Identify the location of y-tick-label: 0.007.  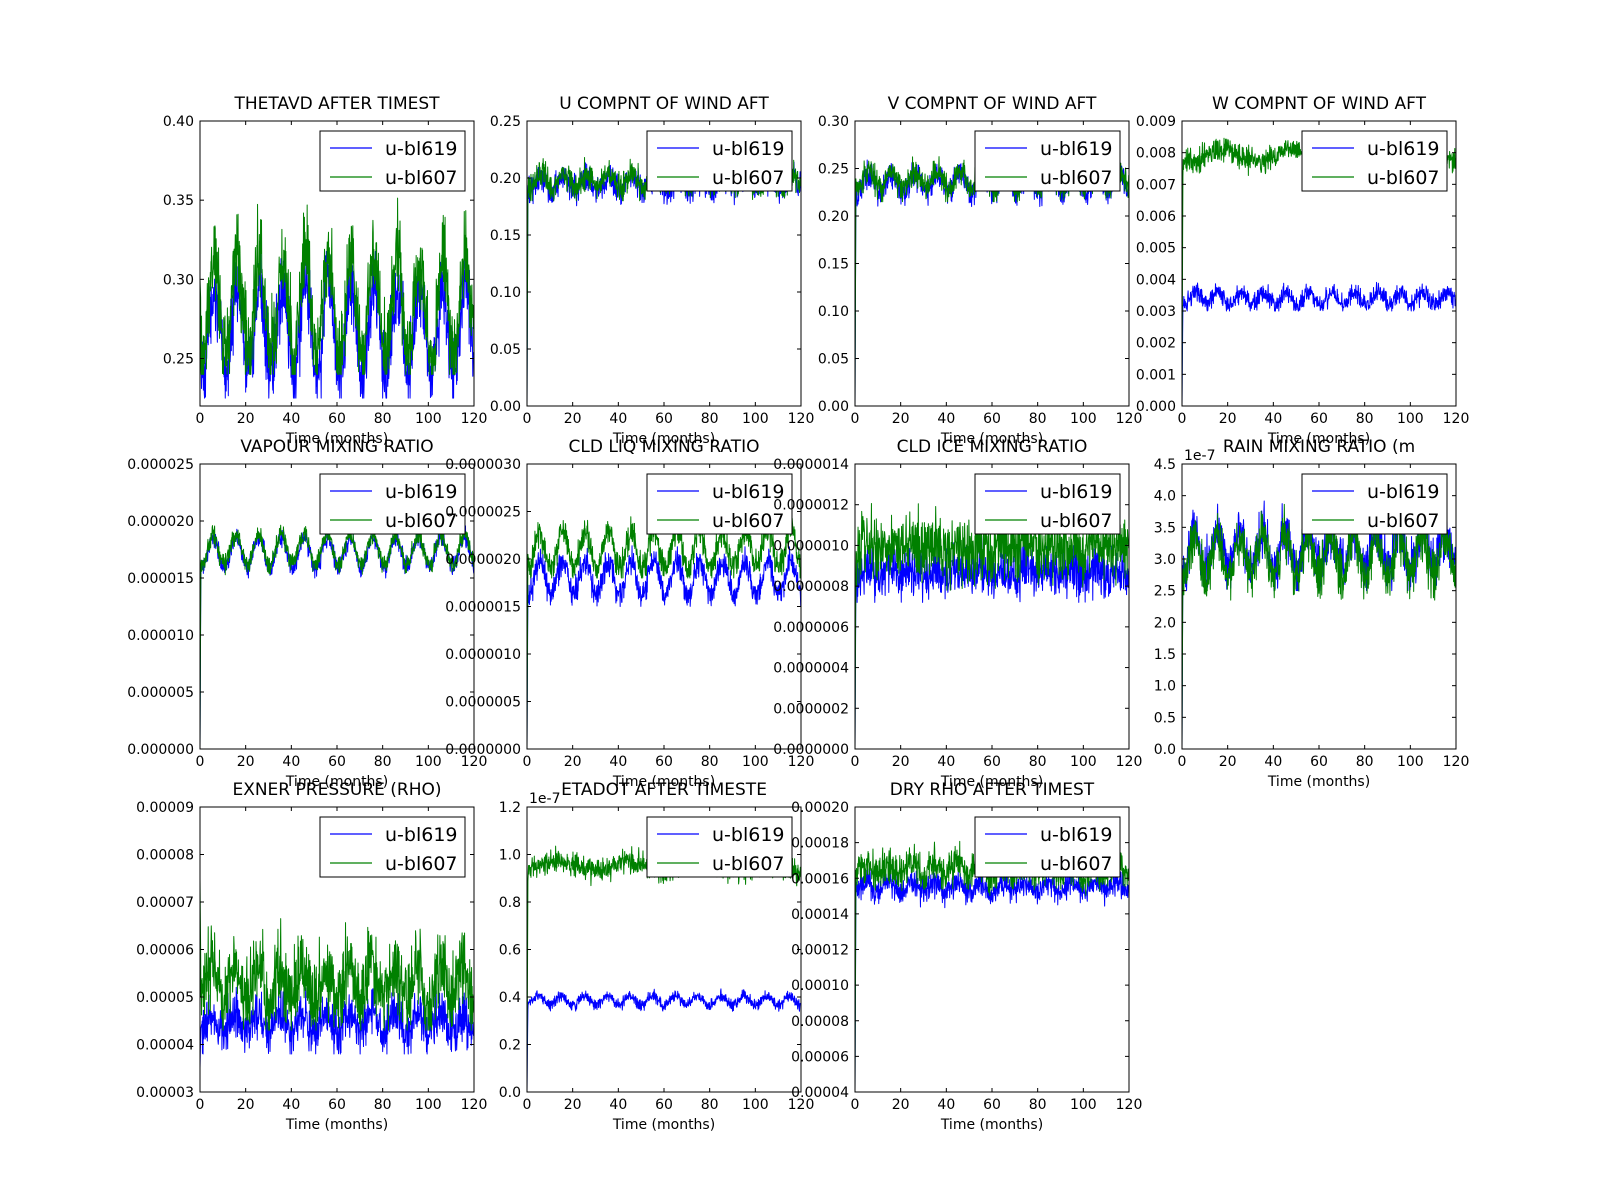
(1156, 185).